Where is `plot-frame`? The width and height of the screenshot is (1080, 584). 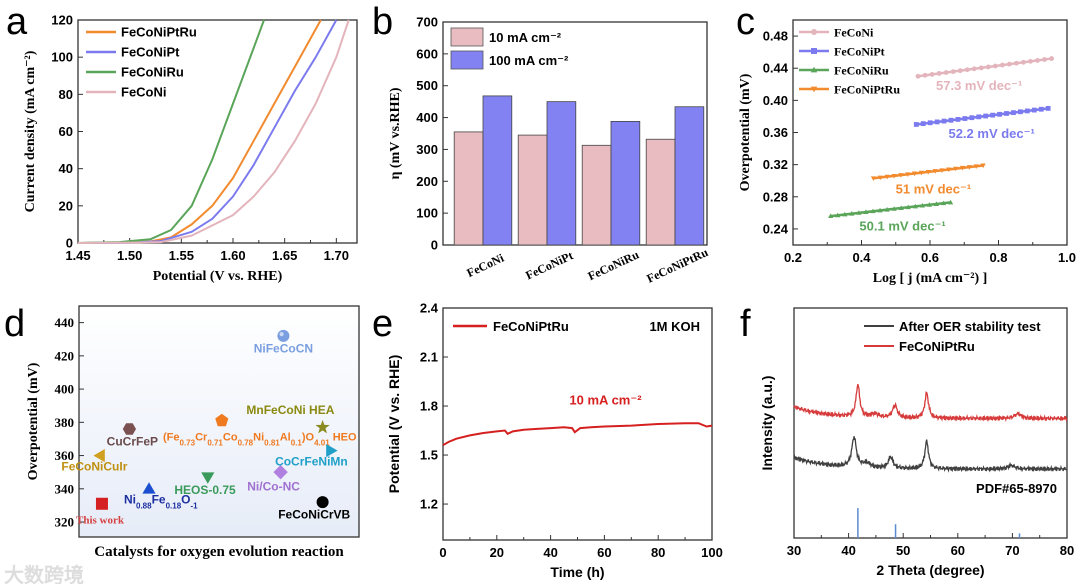 plot-frame is located at coordinates (217, 131).